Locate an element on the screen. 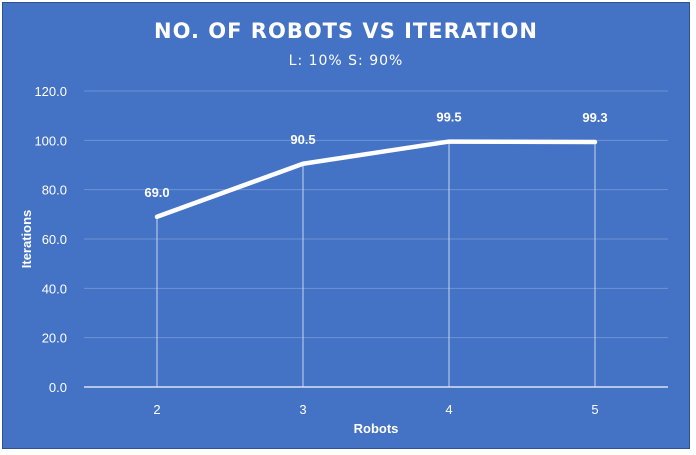 Image resolution: width=696 pixels, height=455 pixels. y-tick-label: 20.0 is located at coordinates (54, 338).